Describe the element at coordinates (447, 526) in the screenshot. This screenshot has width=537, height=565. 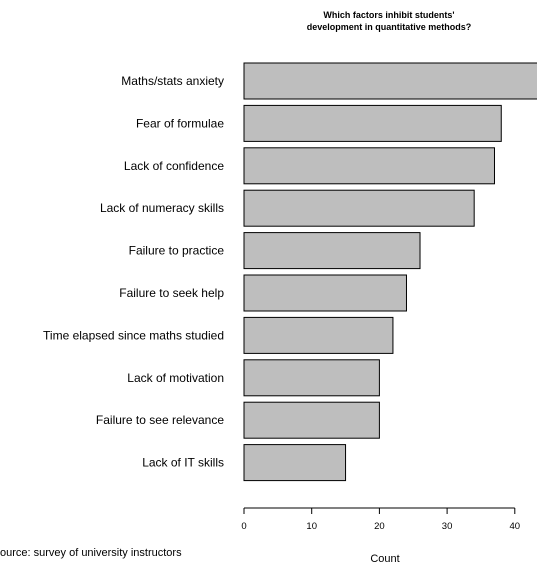
I see `x-tick-label: 30` at that location.